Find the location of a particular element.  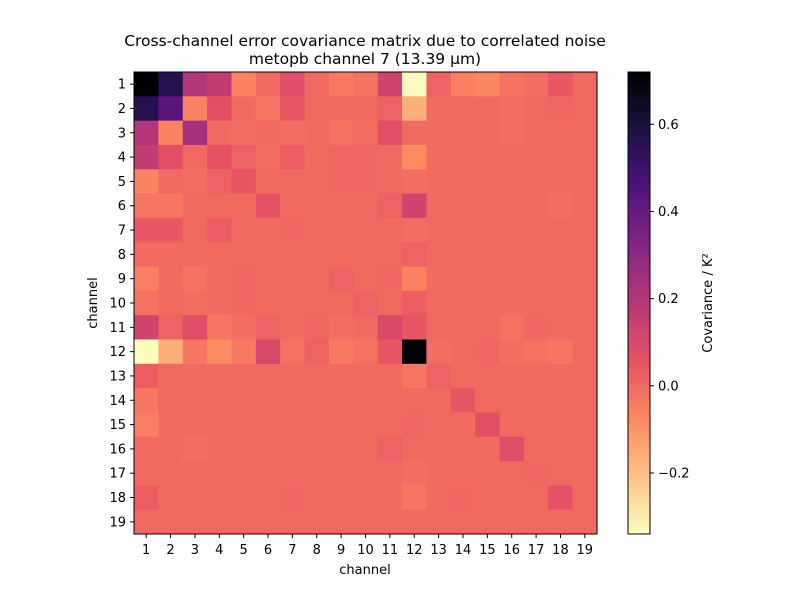

chart-subtitle: metopb channel 7 (13.39 µm) is located at coordinates (365, 59).